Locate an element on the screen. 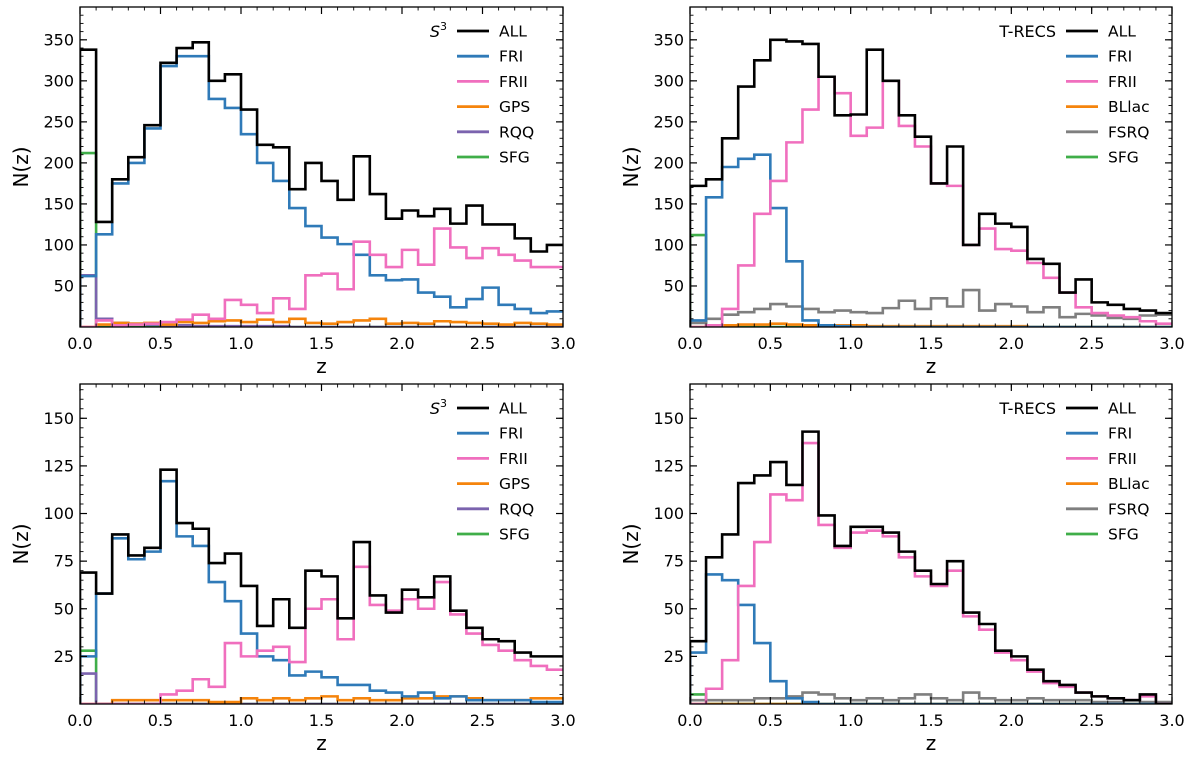  legend-label-bllac: BLlac is located at coordinates (1129, 484).